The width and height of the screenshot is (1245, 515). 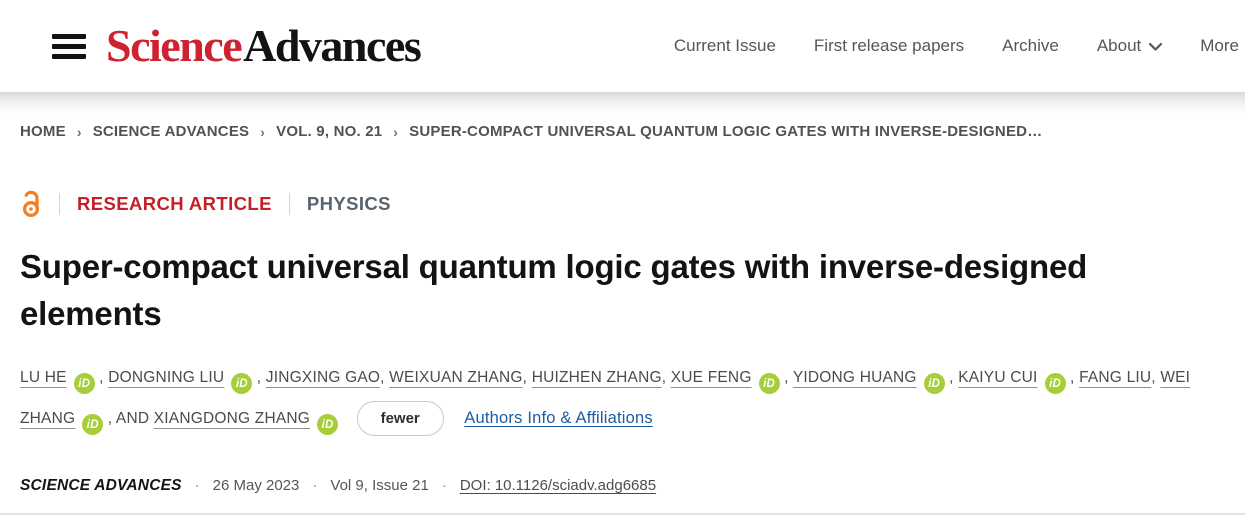 I want to click on fewer-button: fewer, so click(x=400, y=419).